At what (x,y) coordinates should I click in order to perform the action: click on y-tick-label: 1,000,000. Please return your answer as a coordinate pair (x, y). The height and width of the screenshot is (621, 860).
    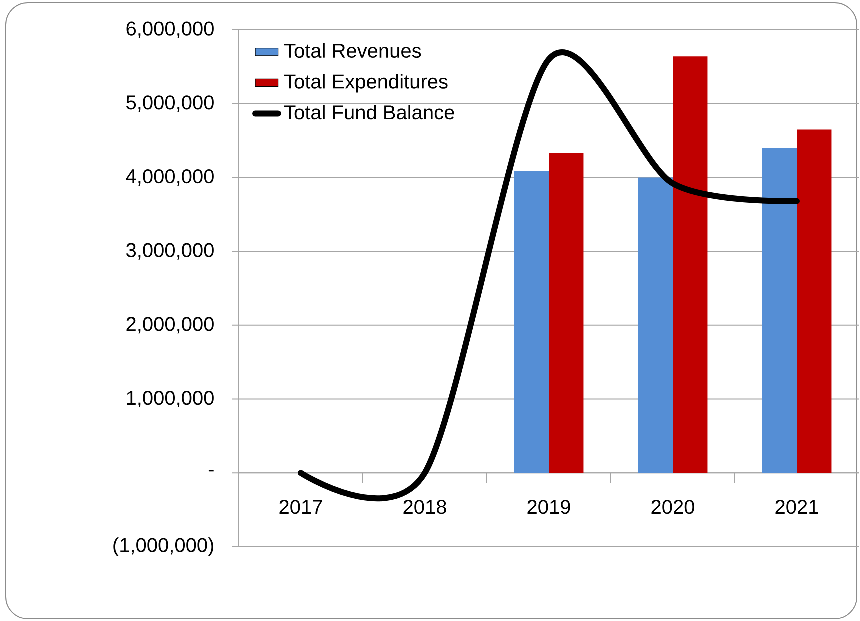
    Looking at the image, I should click on (170, 399).